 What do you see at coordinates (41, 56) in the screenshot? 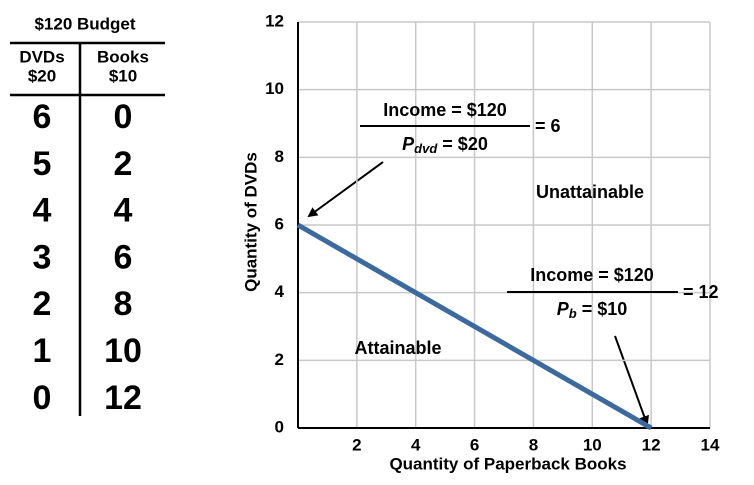
I see `column-header: DVDs` at bounding box center [41, 56].